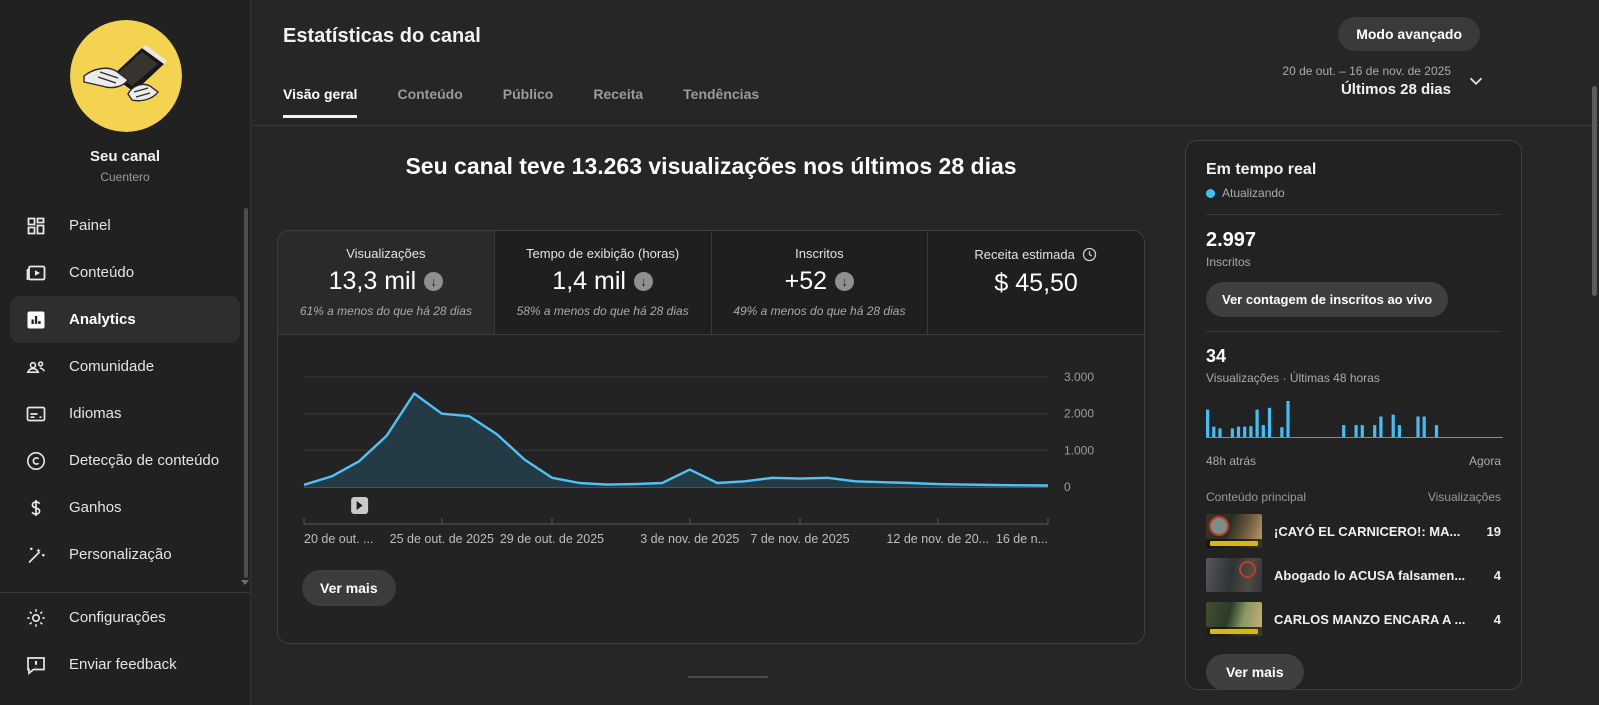  What do you see at coordinates (125, 225) in the screenshot?
I see `sidebar-item-painel: Painel` at bounding box center [125, 225].